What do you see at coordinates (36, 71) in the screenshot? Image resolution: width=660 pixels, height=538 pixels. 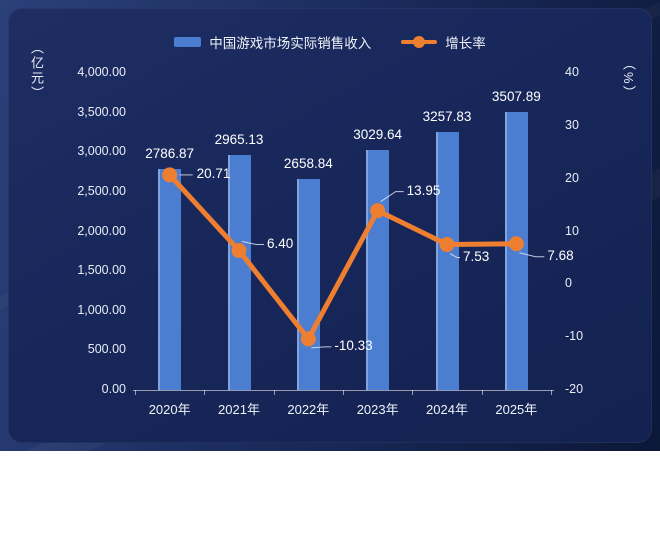 I see `left-axis-title: （亿元）` at bounding box center [36, 71].